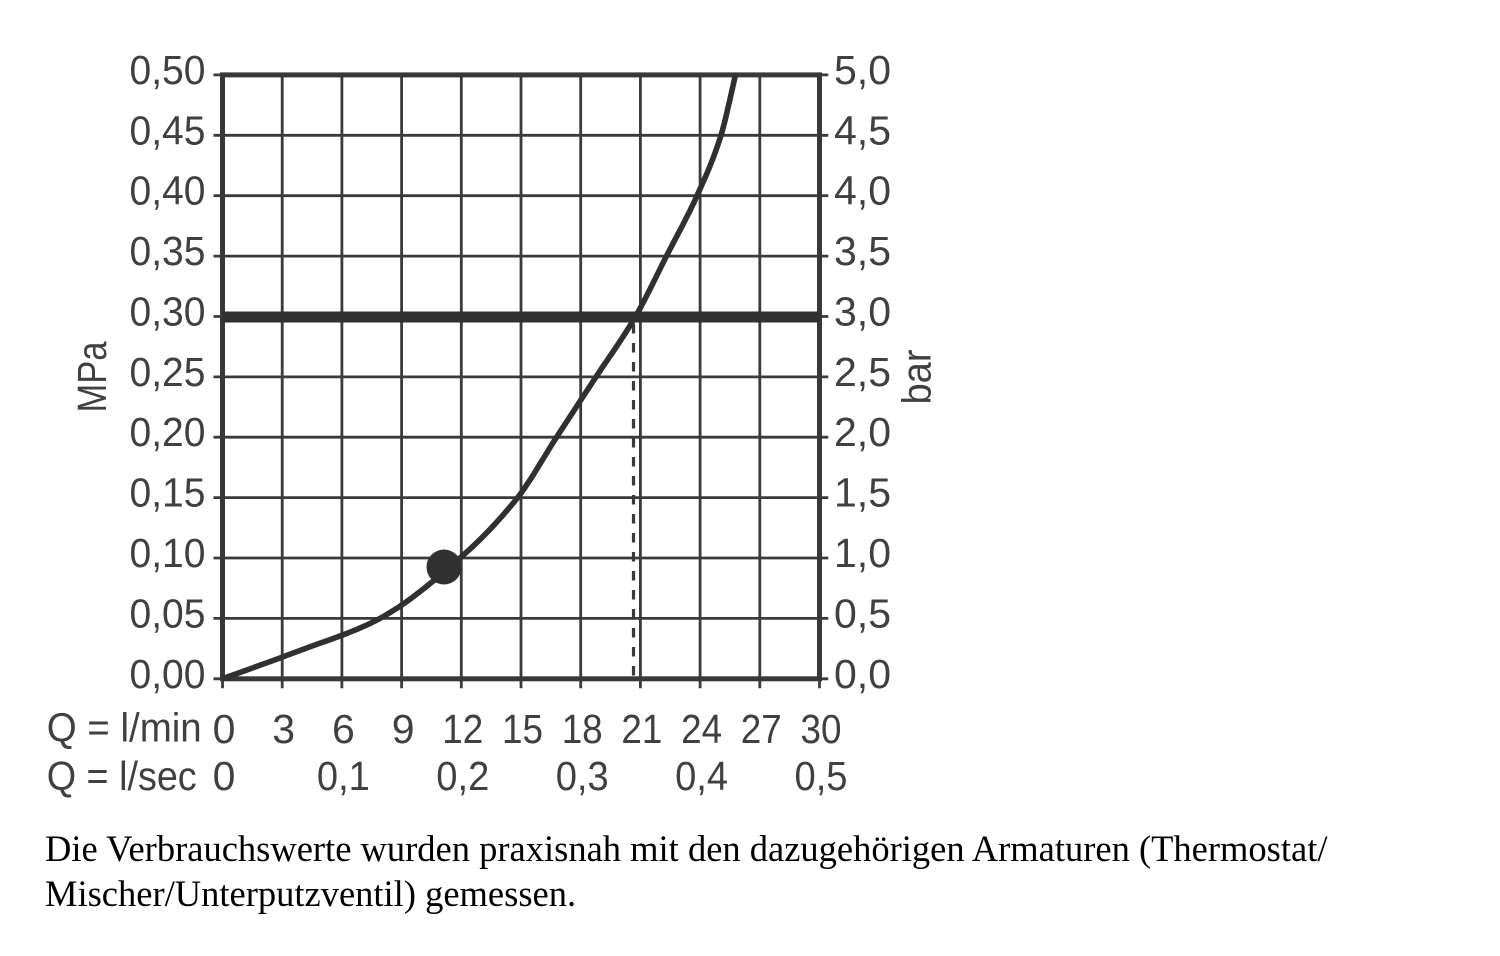 This screenshot has width=1500, height=956. Describe the element at coordinates (168, 251) in the screenshot. I see `svg-text: 0,35` at that location.